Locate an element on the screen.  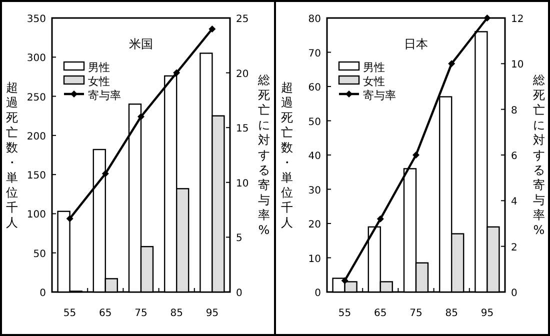
y-tick-label: 350 is located at coordinates (36, 19).